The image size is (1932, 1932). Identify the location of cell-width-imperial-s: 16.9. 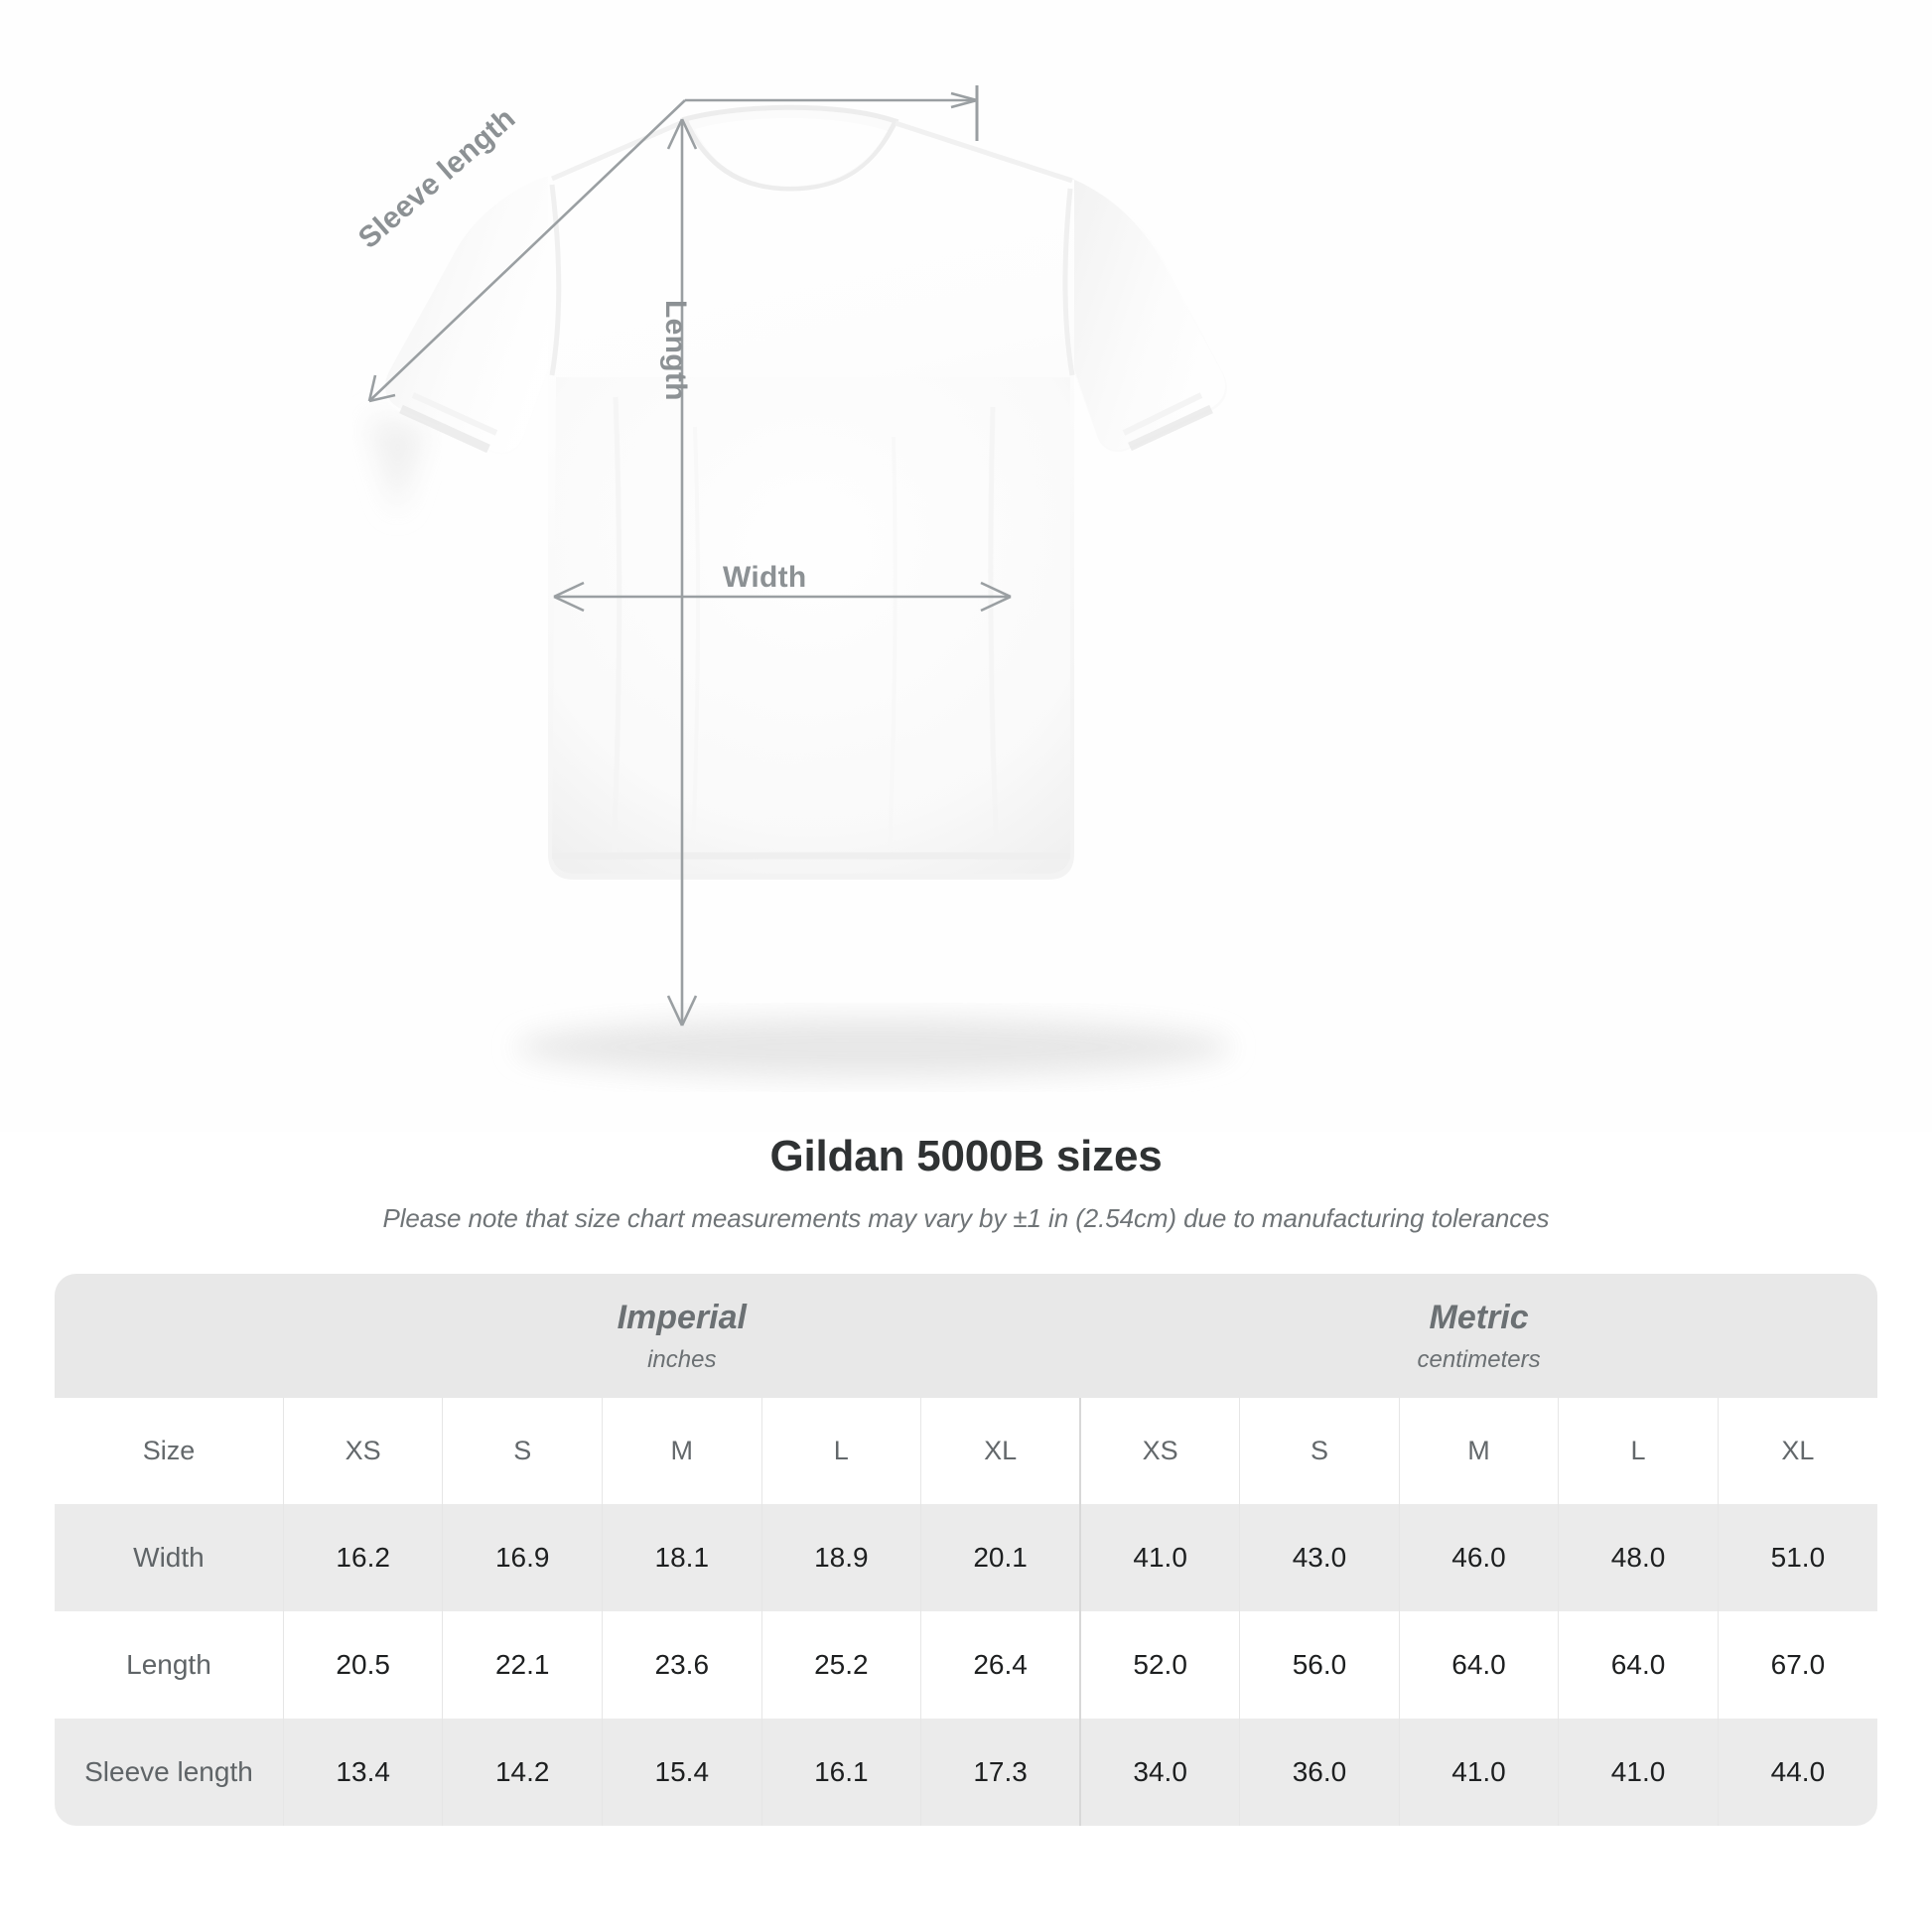
(522, 1557).